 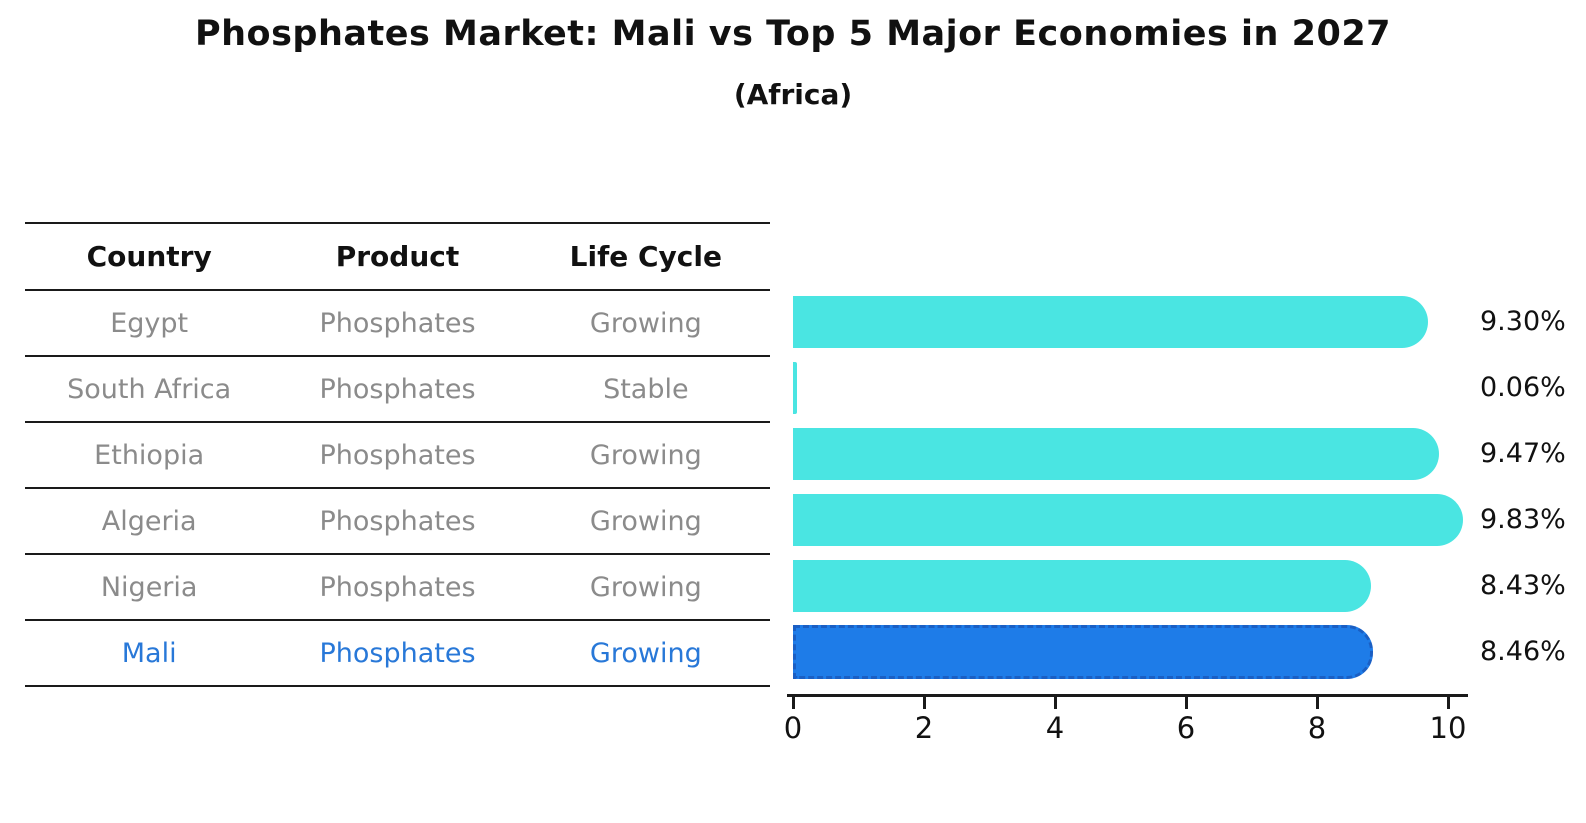 What do you see at coordinates (1317, 728) in the screenshot?
I see `x-axis-tick-label: 8` at bounding box center [1317, 728].